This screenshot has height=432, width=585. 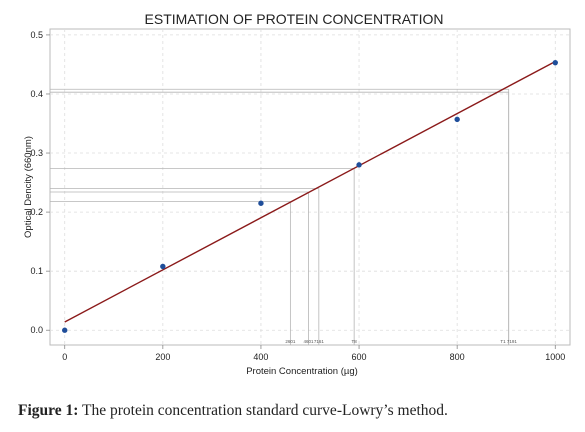 I want to click on x-tick-label: 200, so click(x=162, y=357).